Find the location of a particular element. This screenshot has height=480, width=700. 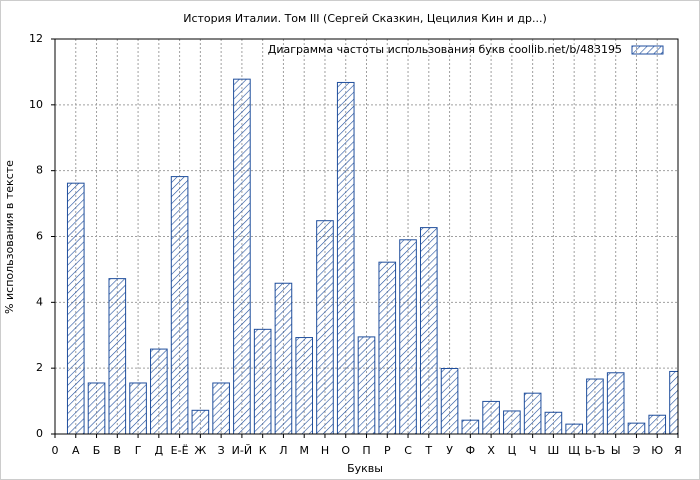

x-tick-label: Я is located at coordinates (678, 450).